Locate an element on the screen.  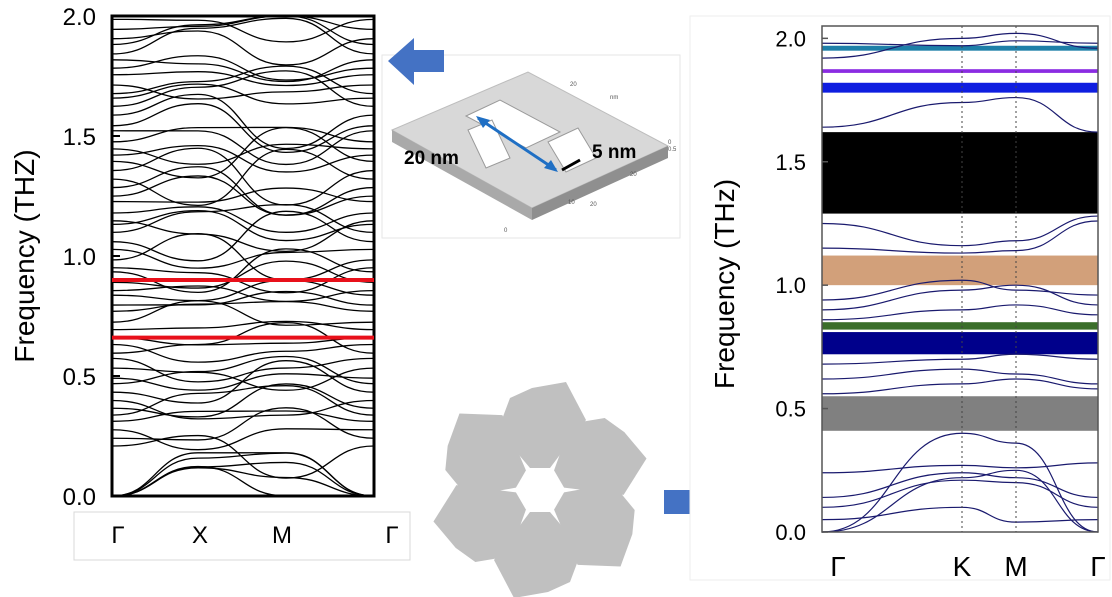
unit-cell-inset: 20 nm 5 nm 20 nm 0 0.5 20 10 20 0 is located at coordinates (531, 146).